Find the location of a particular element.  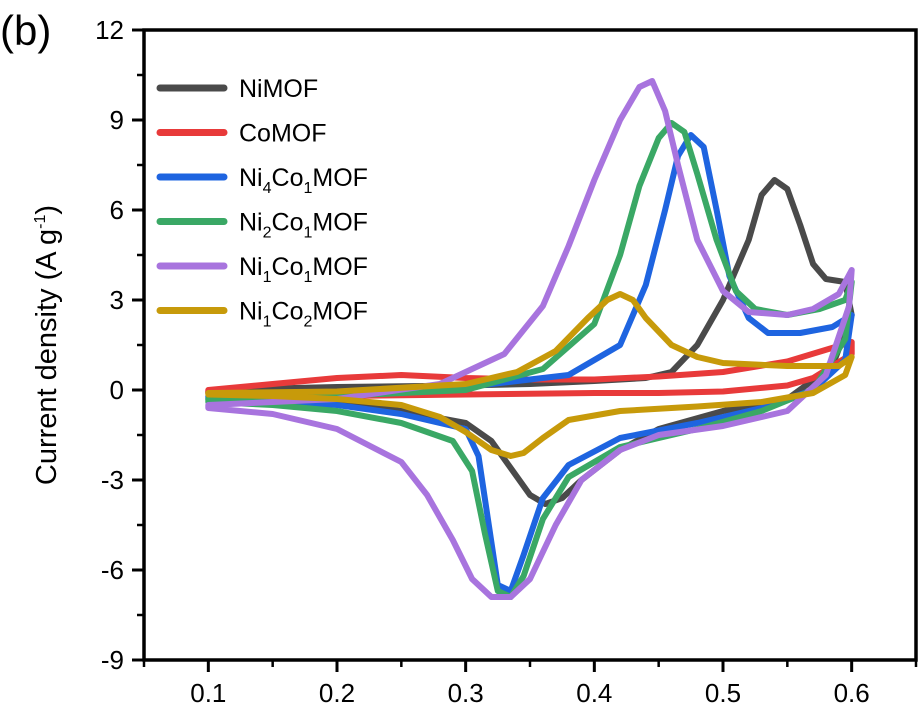

legend-label-1: CoMOF is located at coordinates (283, 134).